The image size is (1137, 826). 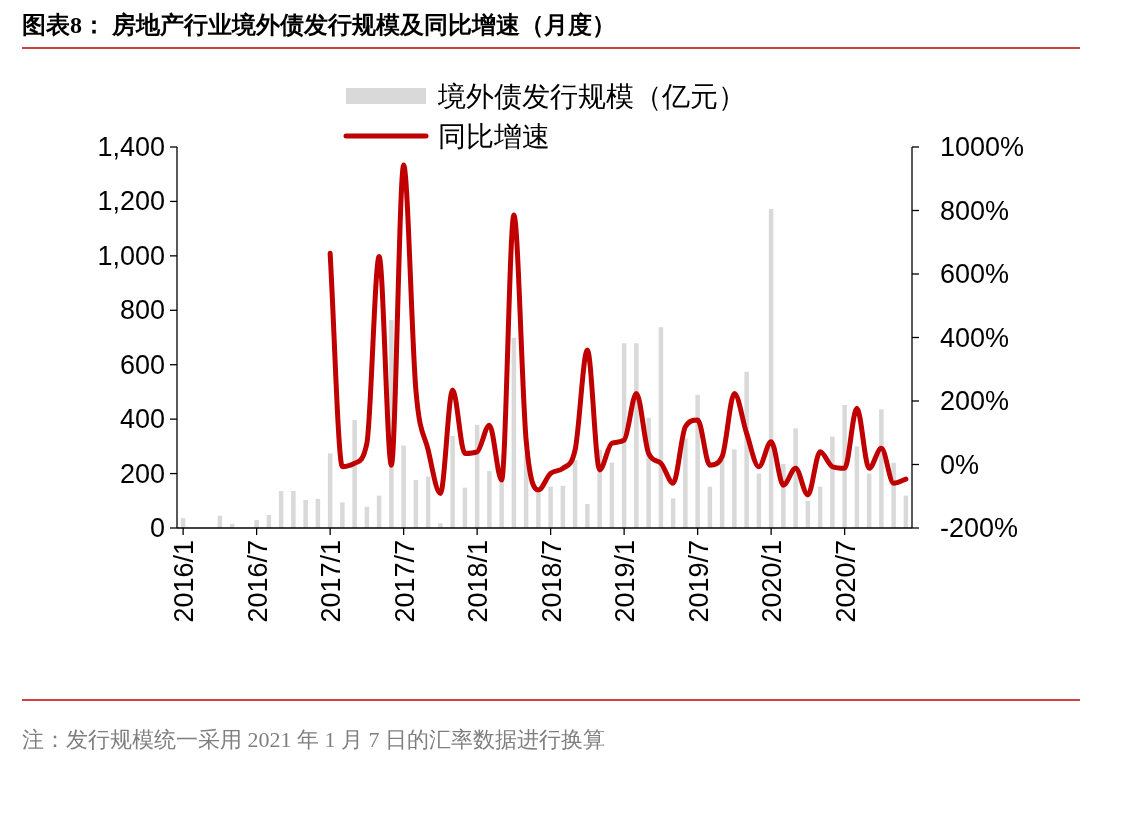 What do you see at coordinates (142, 473) in the screenshot?
I see `y-tick-label: 200` at bounding box center [142, 473].